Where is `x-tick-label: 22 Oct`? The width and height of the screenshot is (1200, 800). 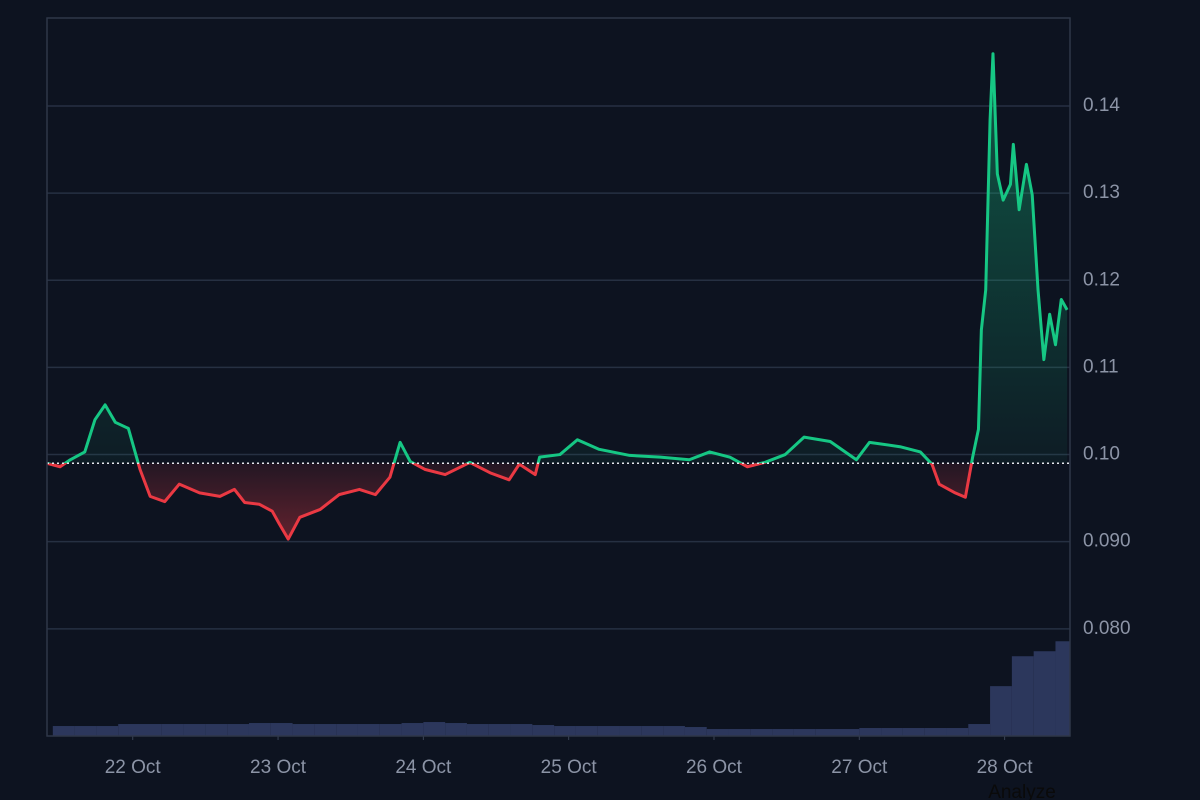 x-tick-label: 22 Oct is located at coordinates (133, 767).